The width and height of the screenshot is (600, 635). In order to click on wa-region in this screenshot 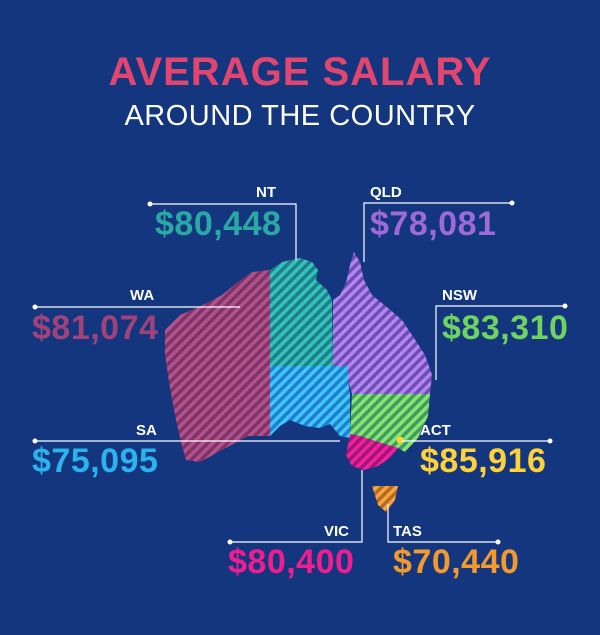, I will do `click(217, 366)`.